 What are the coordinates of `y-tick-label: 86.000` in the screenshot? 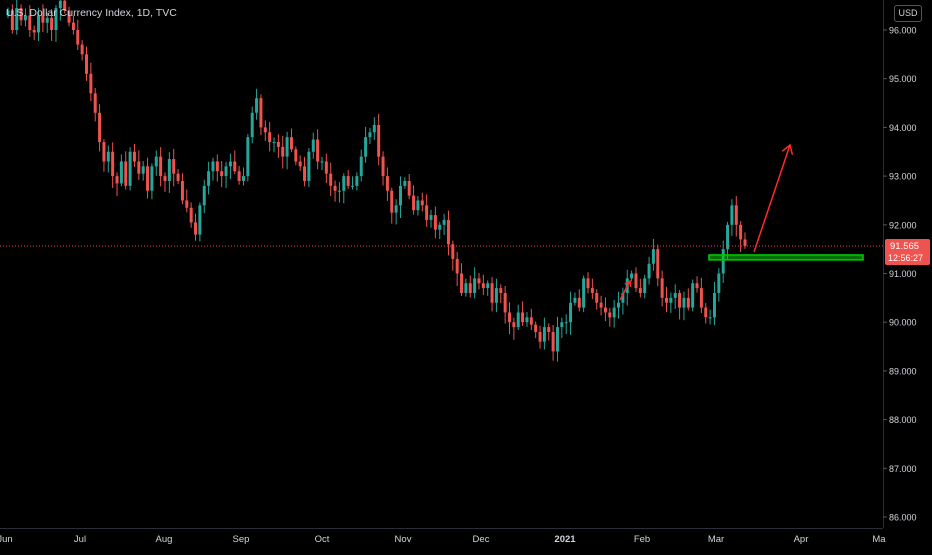 It's located at (903, 518).